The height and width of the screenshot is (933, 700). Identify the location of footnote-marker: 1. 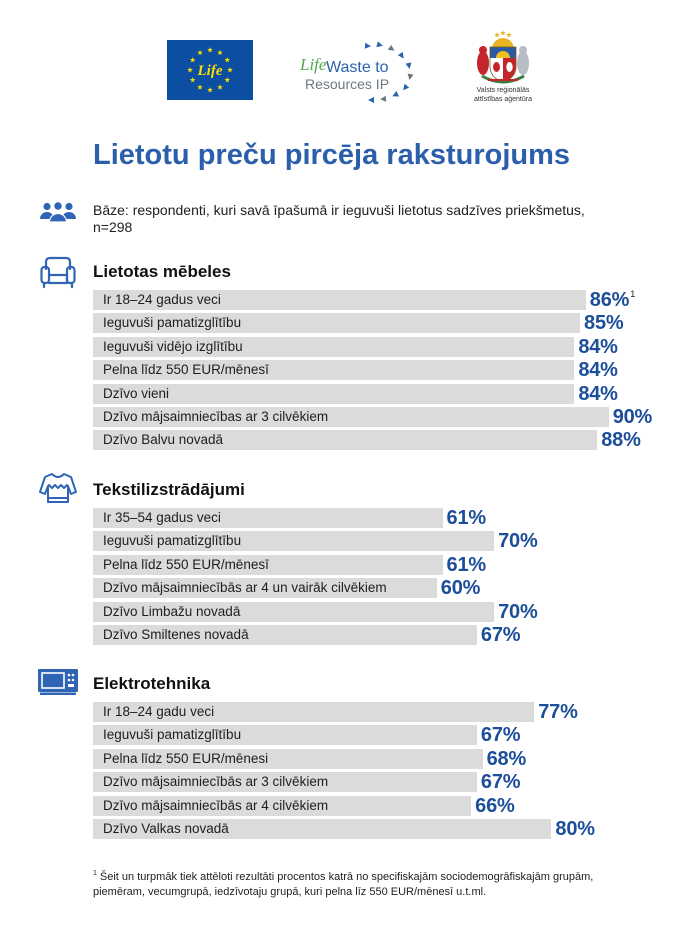
(95, 873).